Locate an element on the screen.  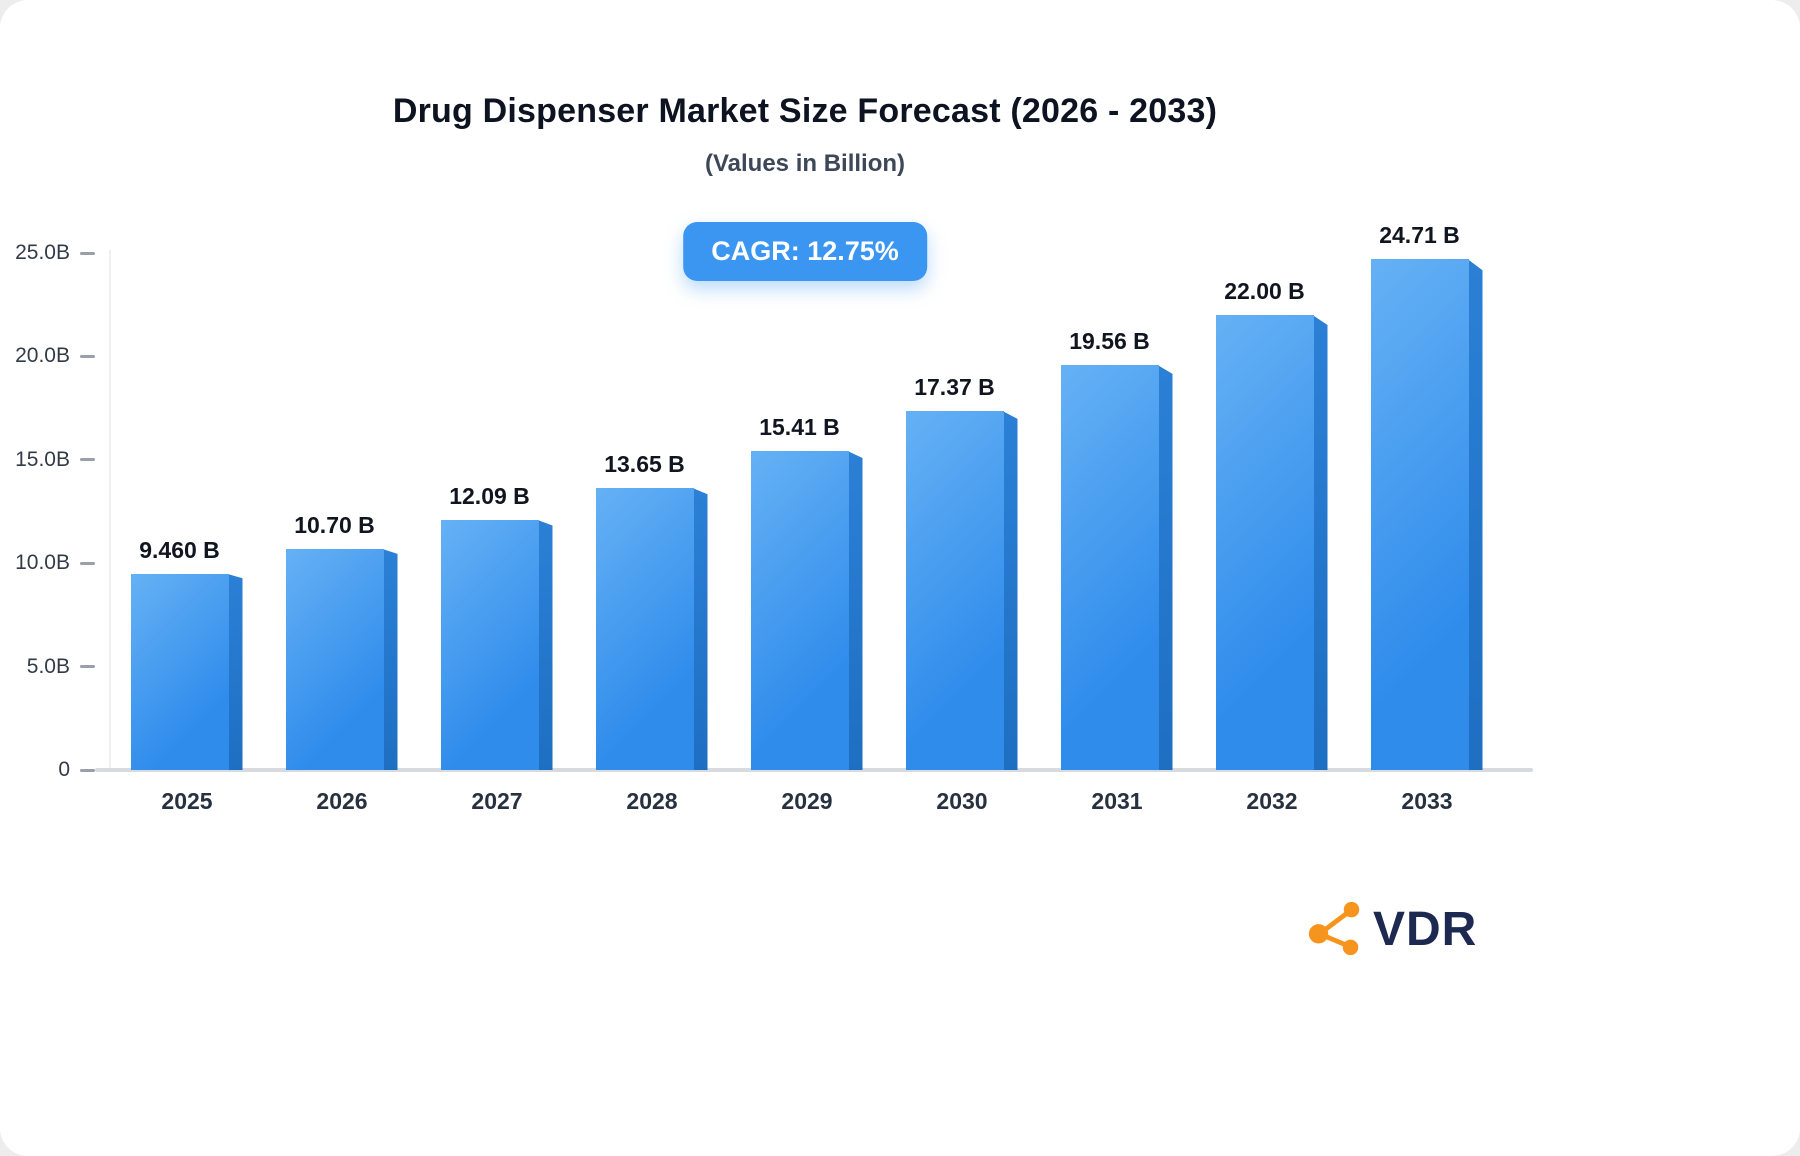
bar-value-label: 24.71 B is located at coordinates (1419, 235).